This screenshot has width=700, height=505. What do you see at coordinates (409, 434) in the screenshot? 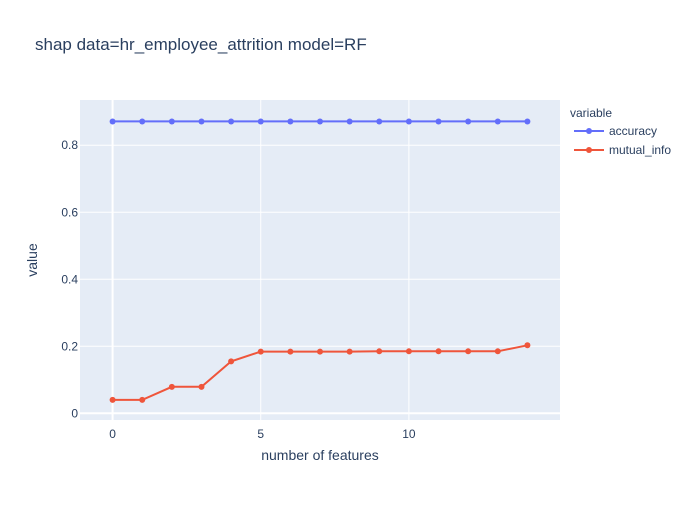
I see `x-tick-label: 10` at bounding box center [409, 434].